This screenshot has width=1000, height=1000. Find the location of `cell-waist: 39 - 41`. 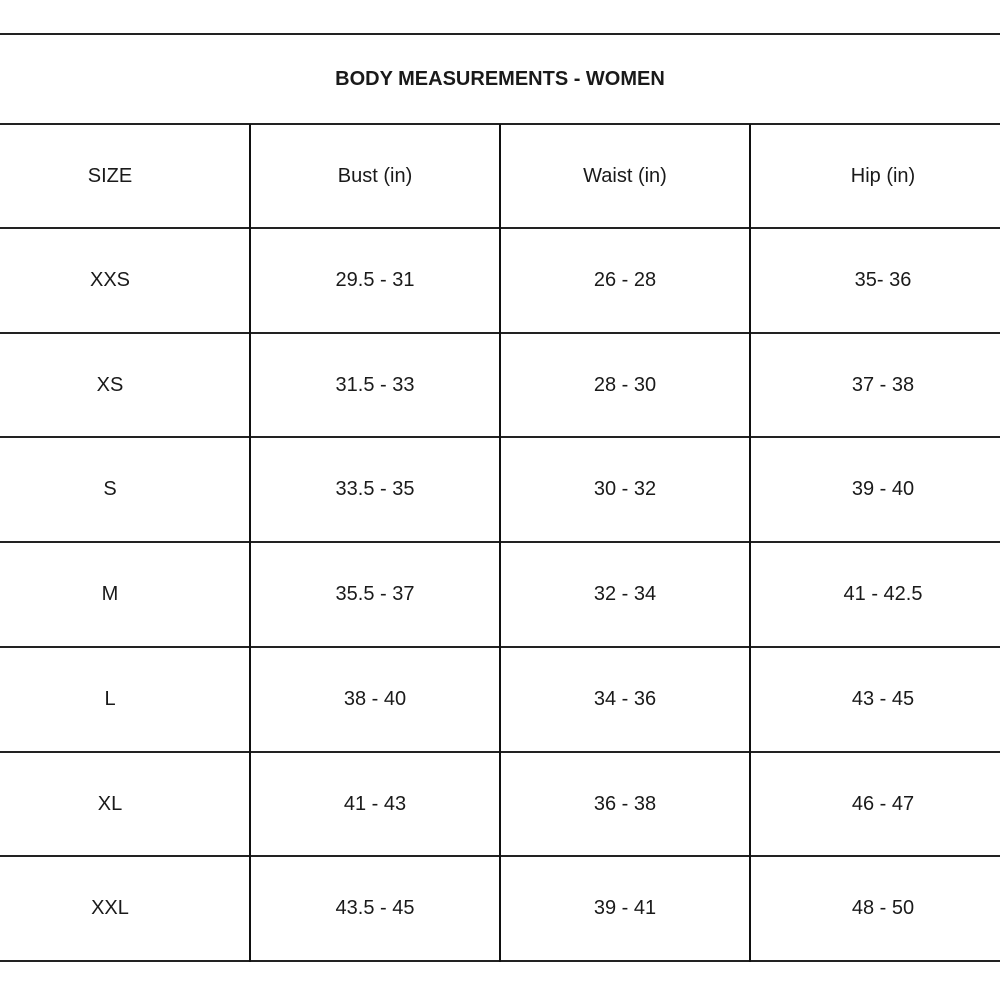

cell-waist: 39 - 41 is located at coordinates (625, 907).